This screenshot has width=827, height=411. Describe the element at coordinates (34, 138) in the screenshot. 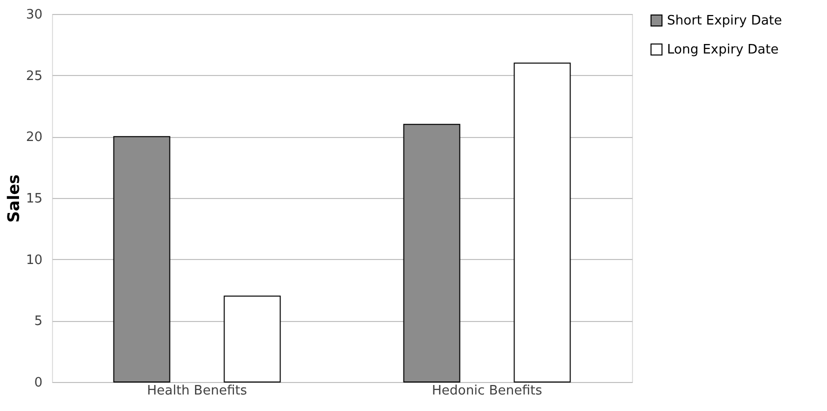

I see `y-tick-label: 20` at that location.